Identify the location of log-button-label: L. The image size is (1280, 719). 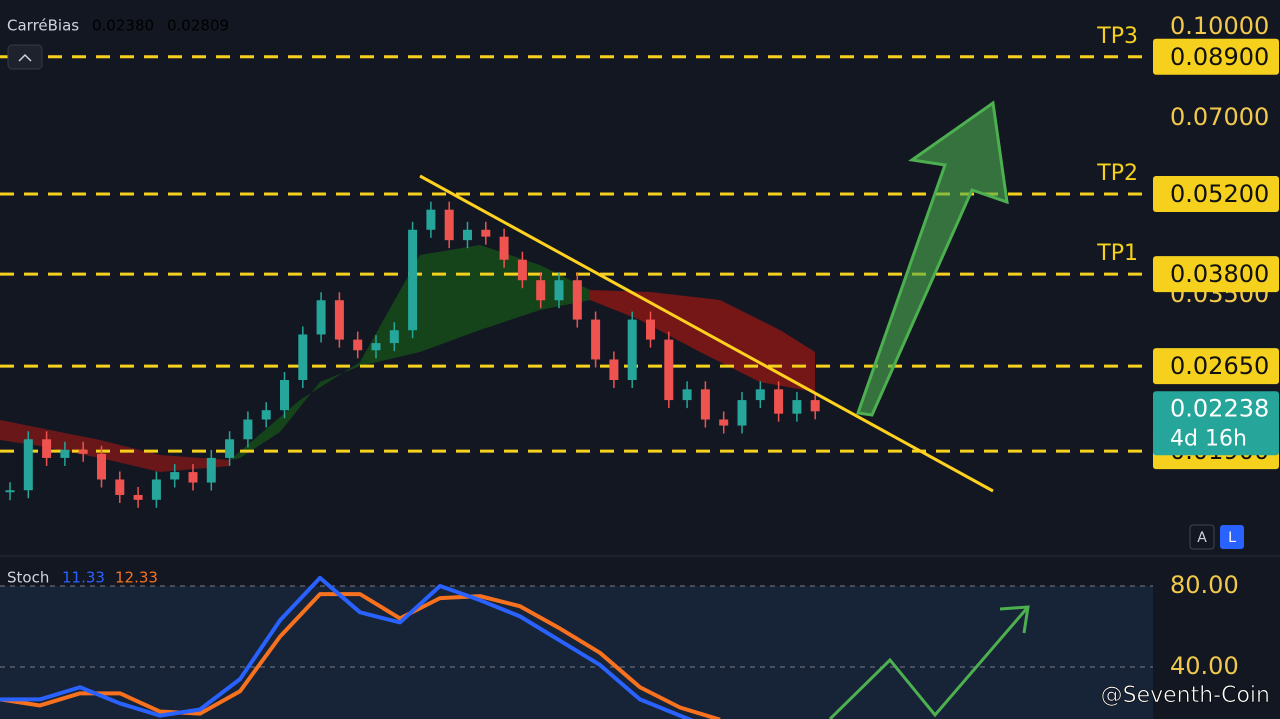
(1232, 538).